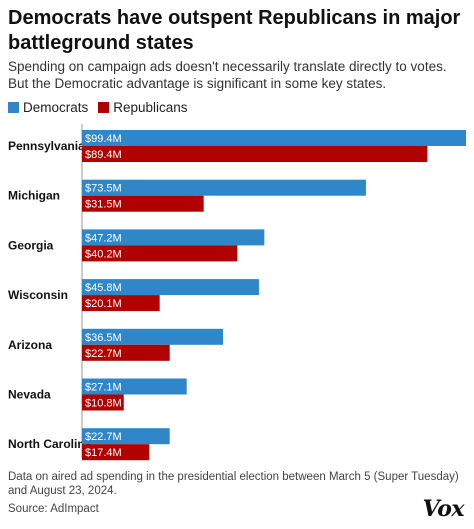  Describe the element at coordinates (30, 345) in the screenshot. I see `category-label: Arizona` at that location.